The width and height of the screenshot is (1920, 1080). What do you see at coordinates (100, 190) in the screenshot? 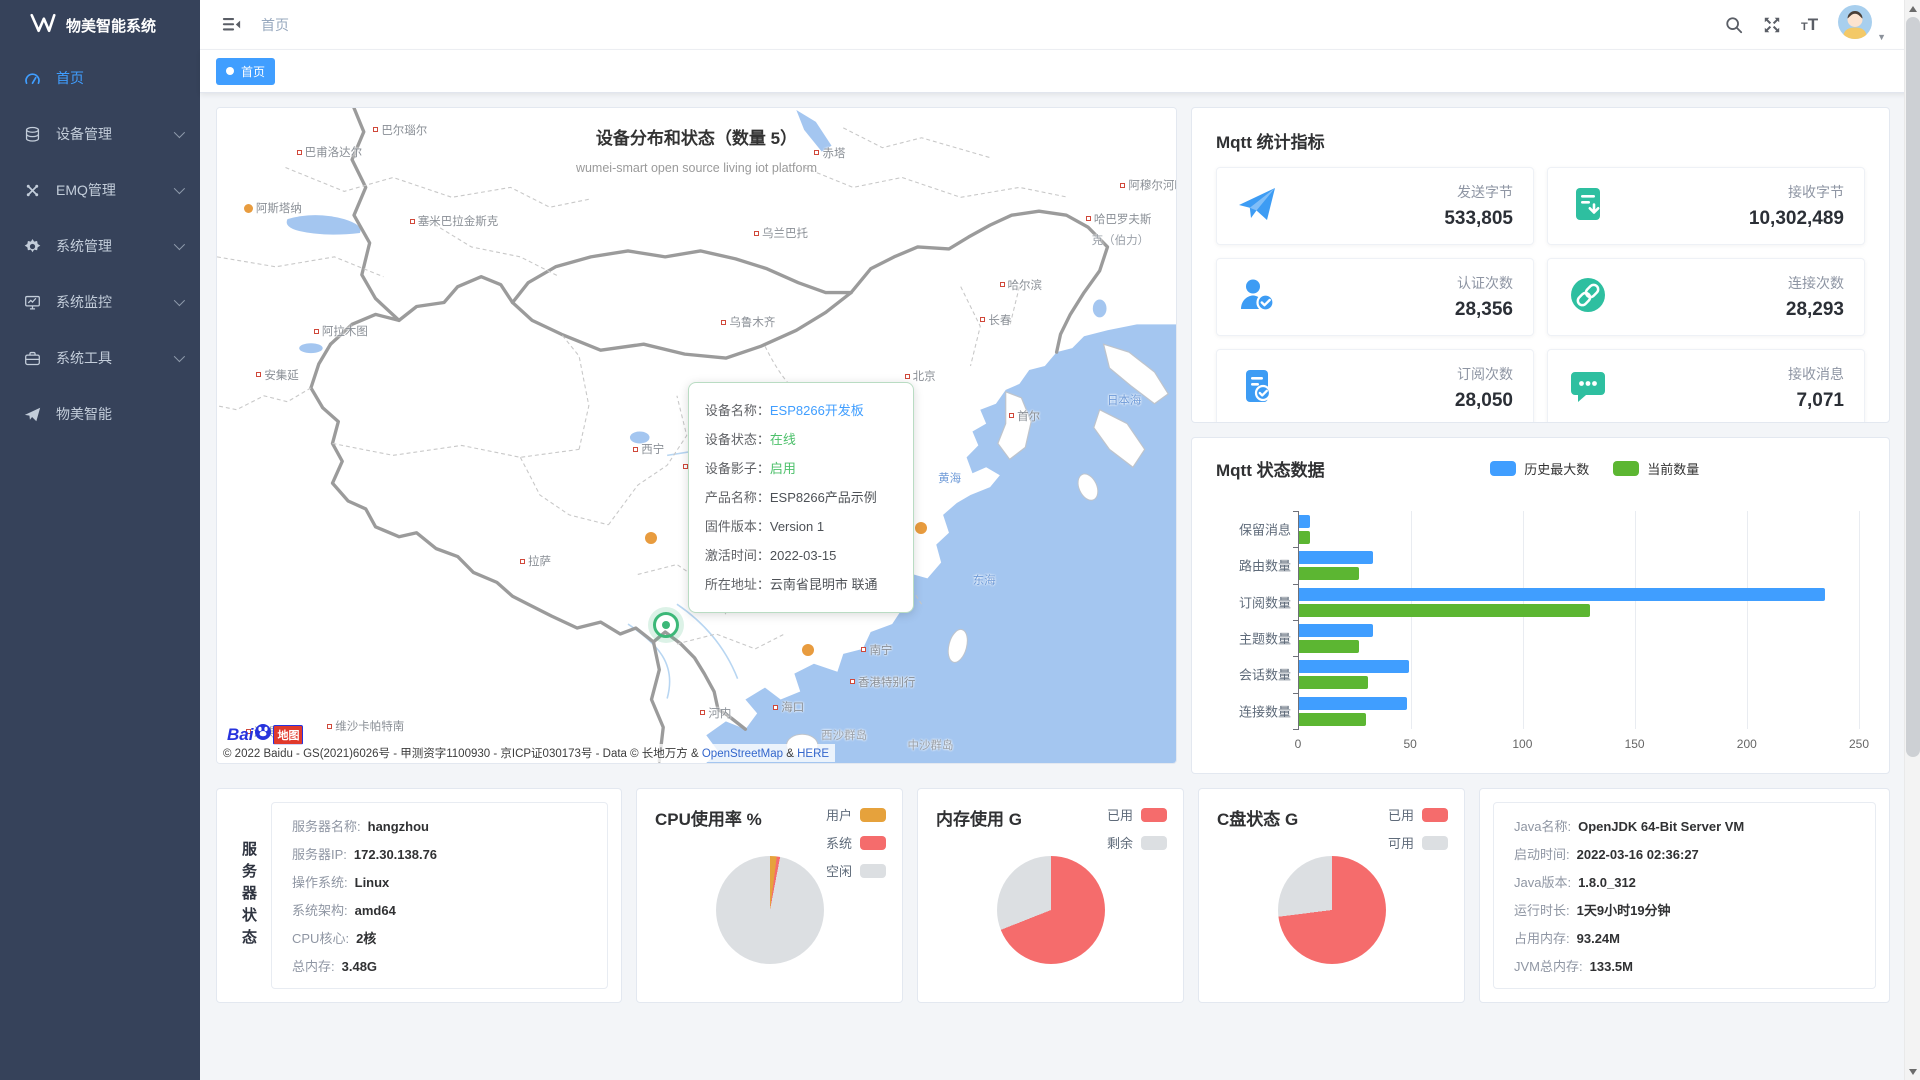
I see `sidebar-item-2: EMQ管理` at bounding box center [100, 190].